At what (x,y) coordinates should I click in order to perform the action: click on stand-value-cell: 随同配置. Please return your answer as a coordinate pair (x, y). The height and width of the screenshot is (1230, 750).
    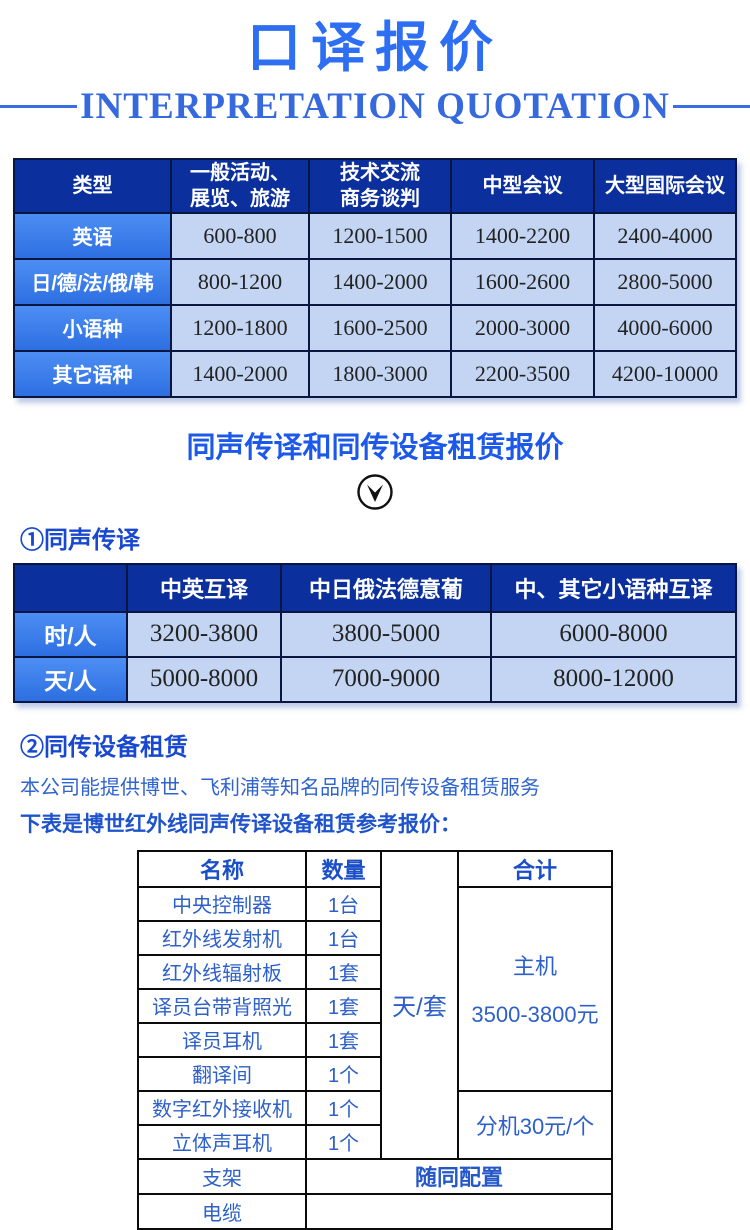
    Looking at the image, I should click on (459, 1176).